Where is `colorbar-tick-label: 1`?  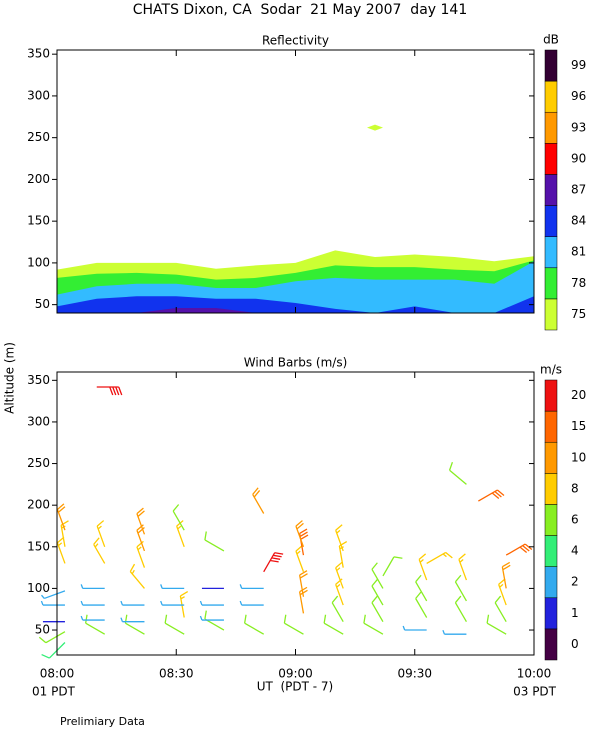
colorbar-tick-label: 1 is located at coordinates (575, 613).